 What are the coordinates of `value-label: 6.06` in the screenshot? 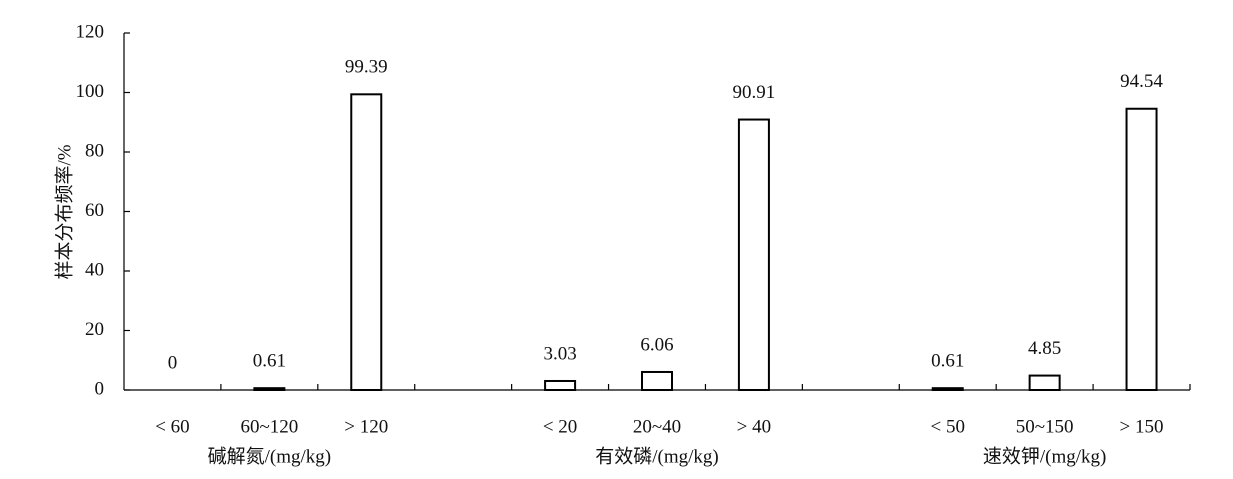 It's located at (656, 344).